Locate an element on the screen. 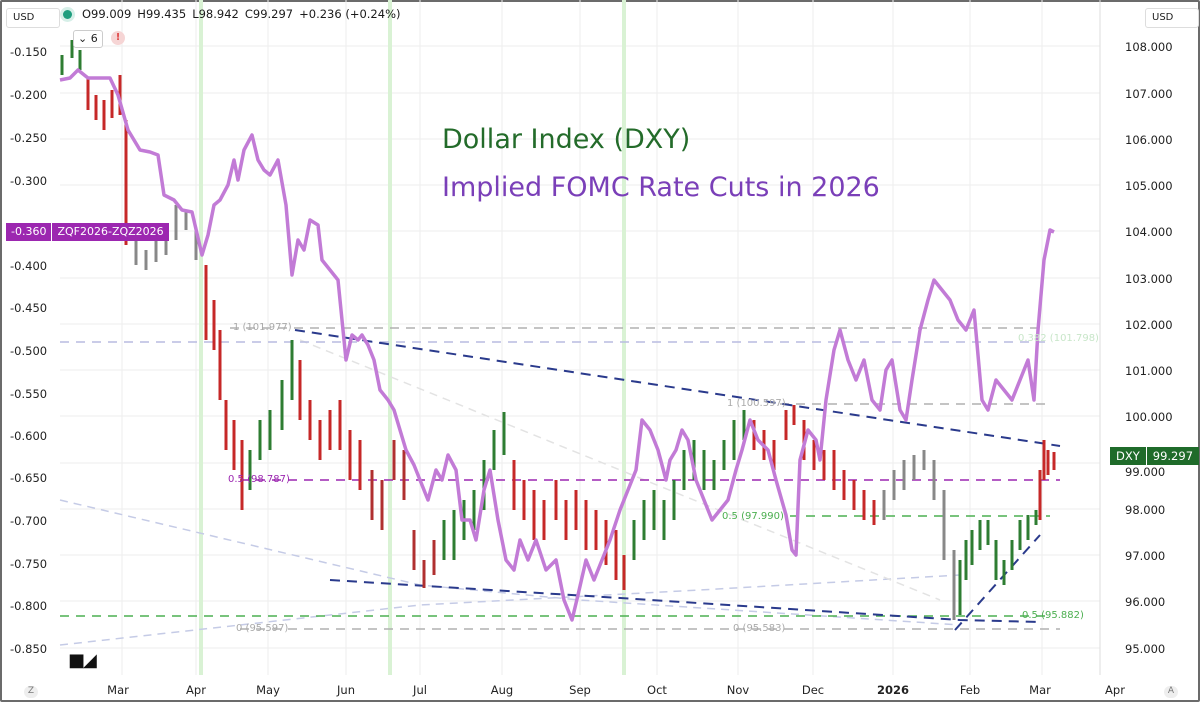 The height and width of the screenshot is (702, 1200). x-axis-tick: Sep is located at coordinates (580, 690).